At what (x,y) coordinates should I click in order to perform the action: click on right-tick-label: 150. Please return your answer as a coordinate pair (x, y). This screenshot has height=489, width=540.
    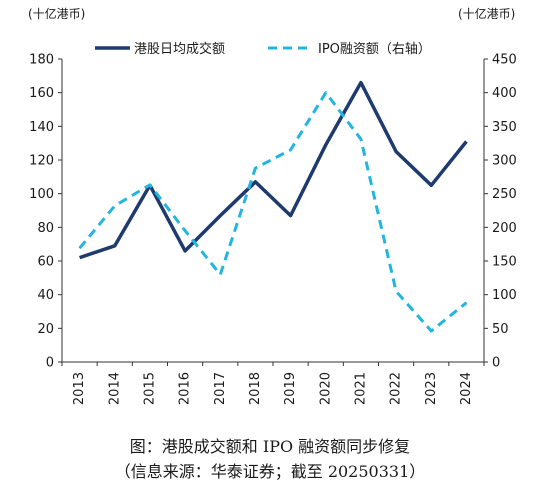
    Looking at the image, I should click on (504, 262).